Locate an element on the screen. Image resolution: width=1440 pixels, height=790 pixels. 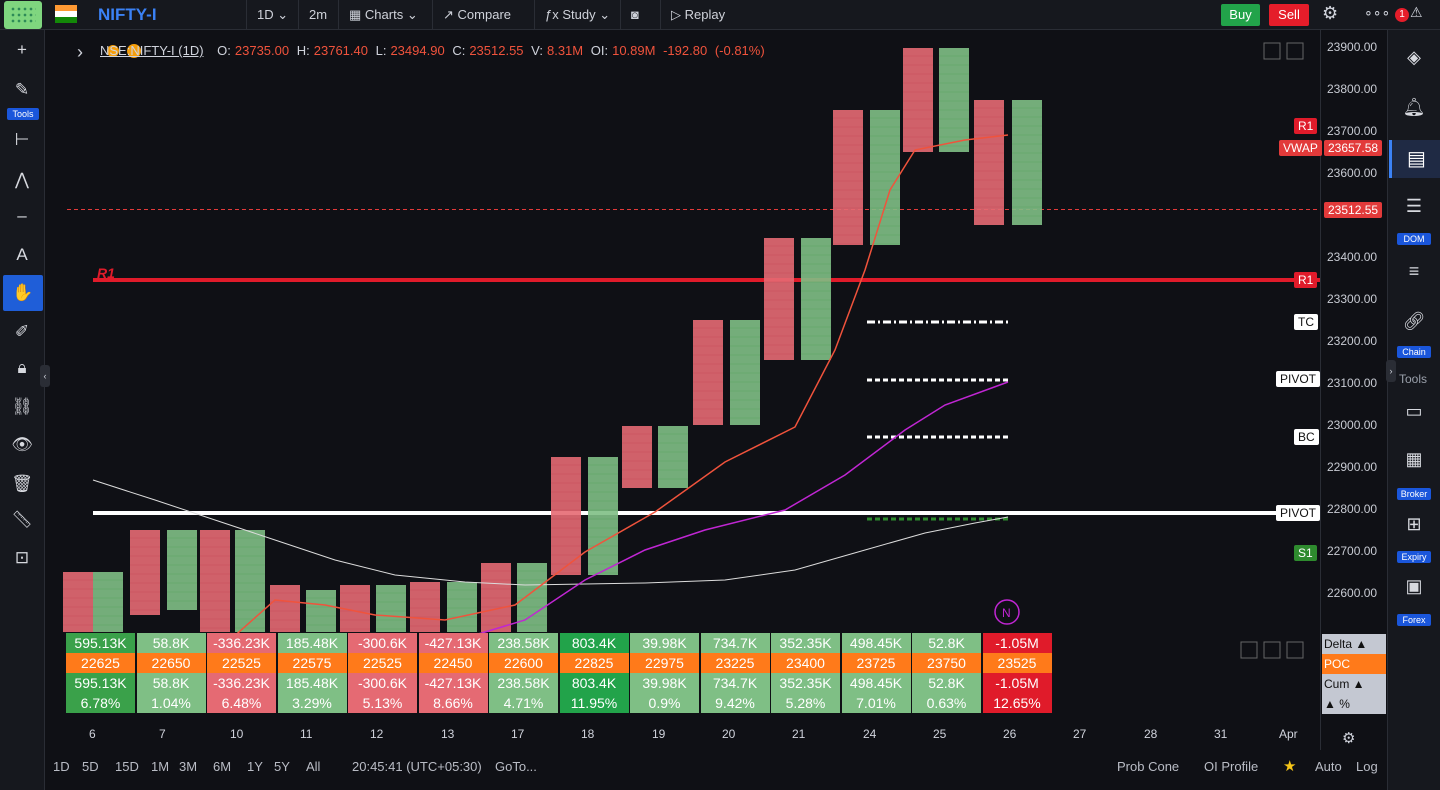
server-icon: ▭ is located at coordinates (1414, 411).